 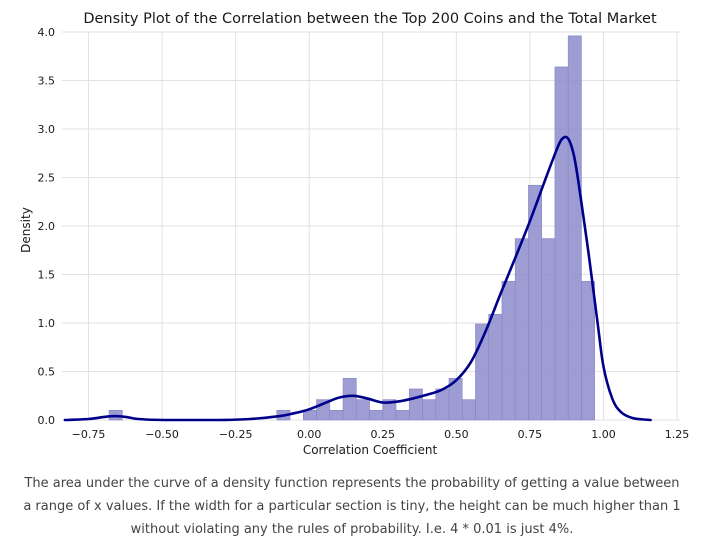 What do you see at coordinates (47, 420) in the screenshot?
I see `y-tick-label: 0.0` at bounding box center [47, 420].